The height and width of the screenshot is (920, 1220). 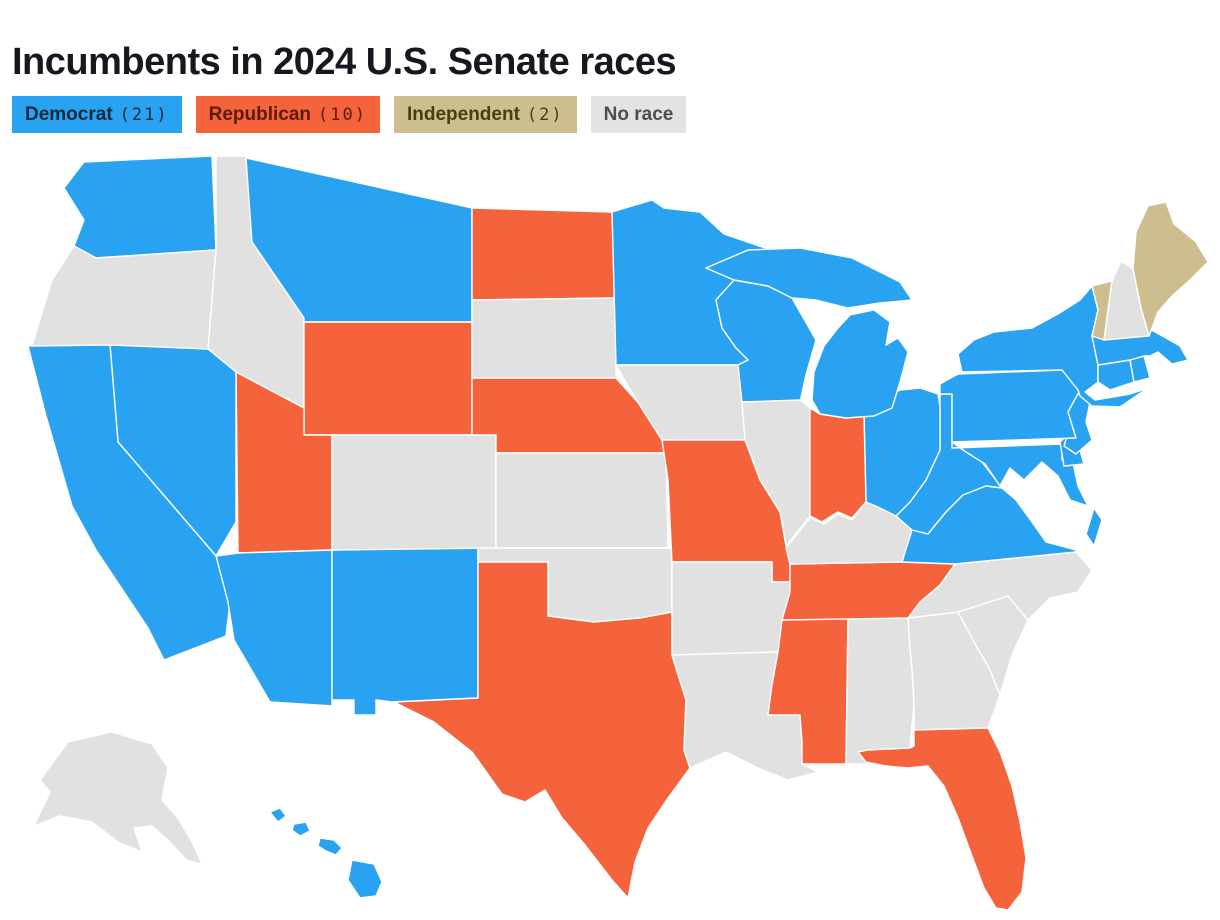 What do you see at coordinates (118, 798) in the screenshot?
I see `state-alaska: Alaska` at bounding box center [118, 798].